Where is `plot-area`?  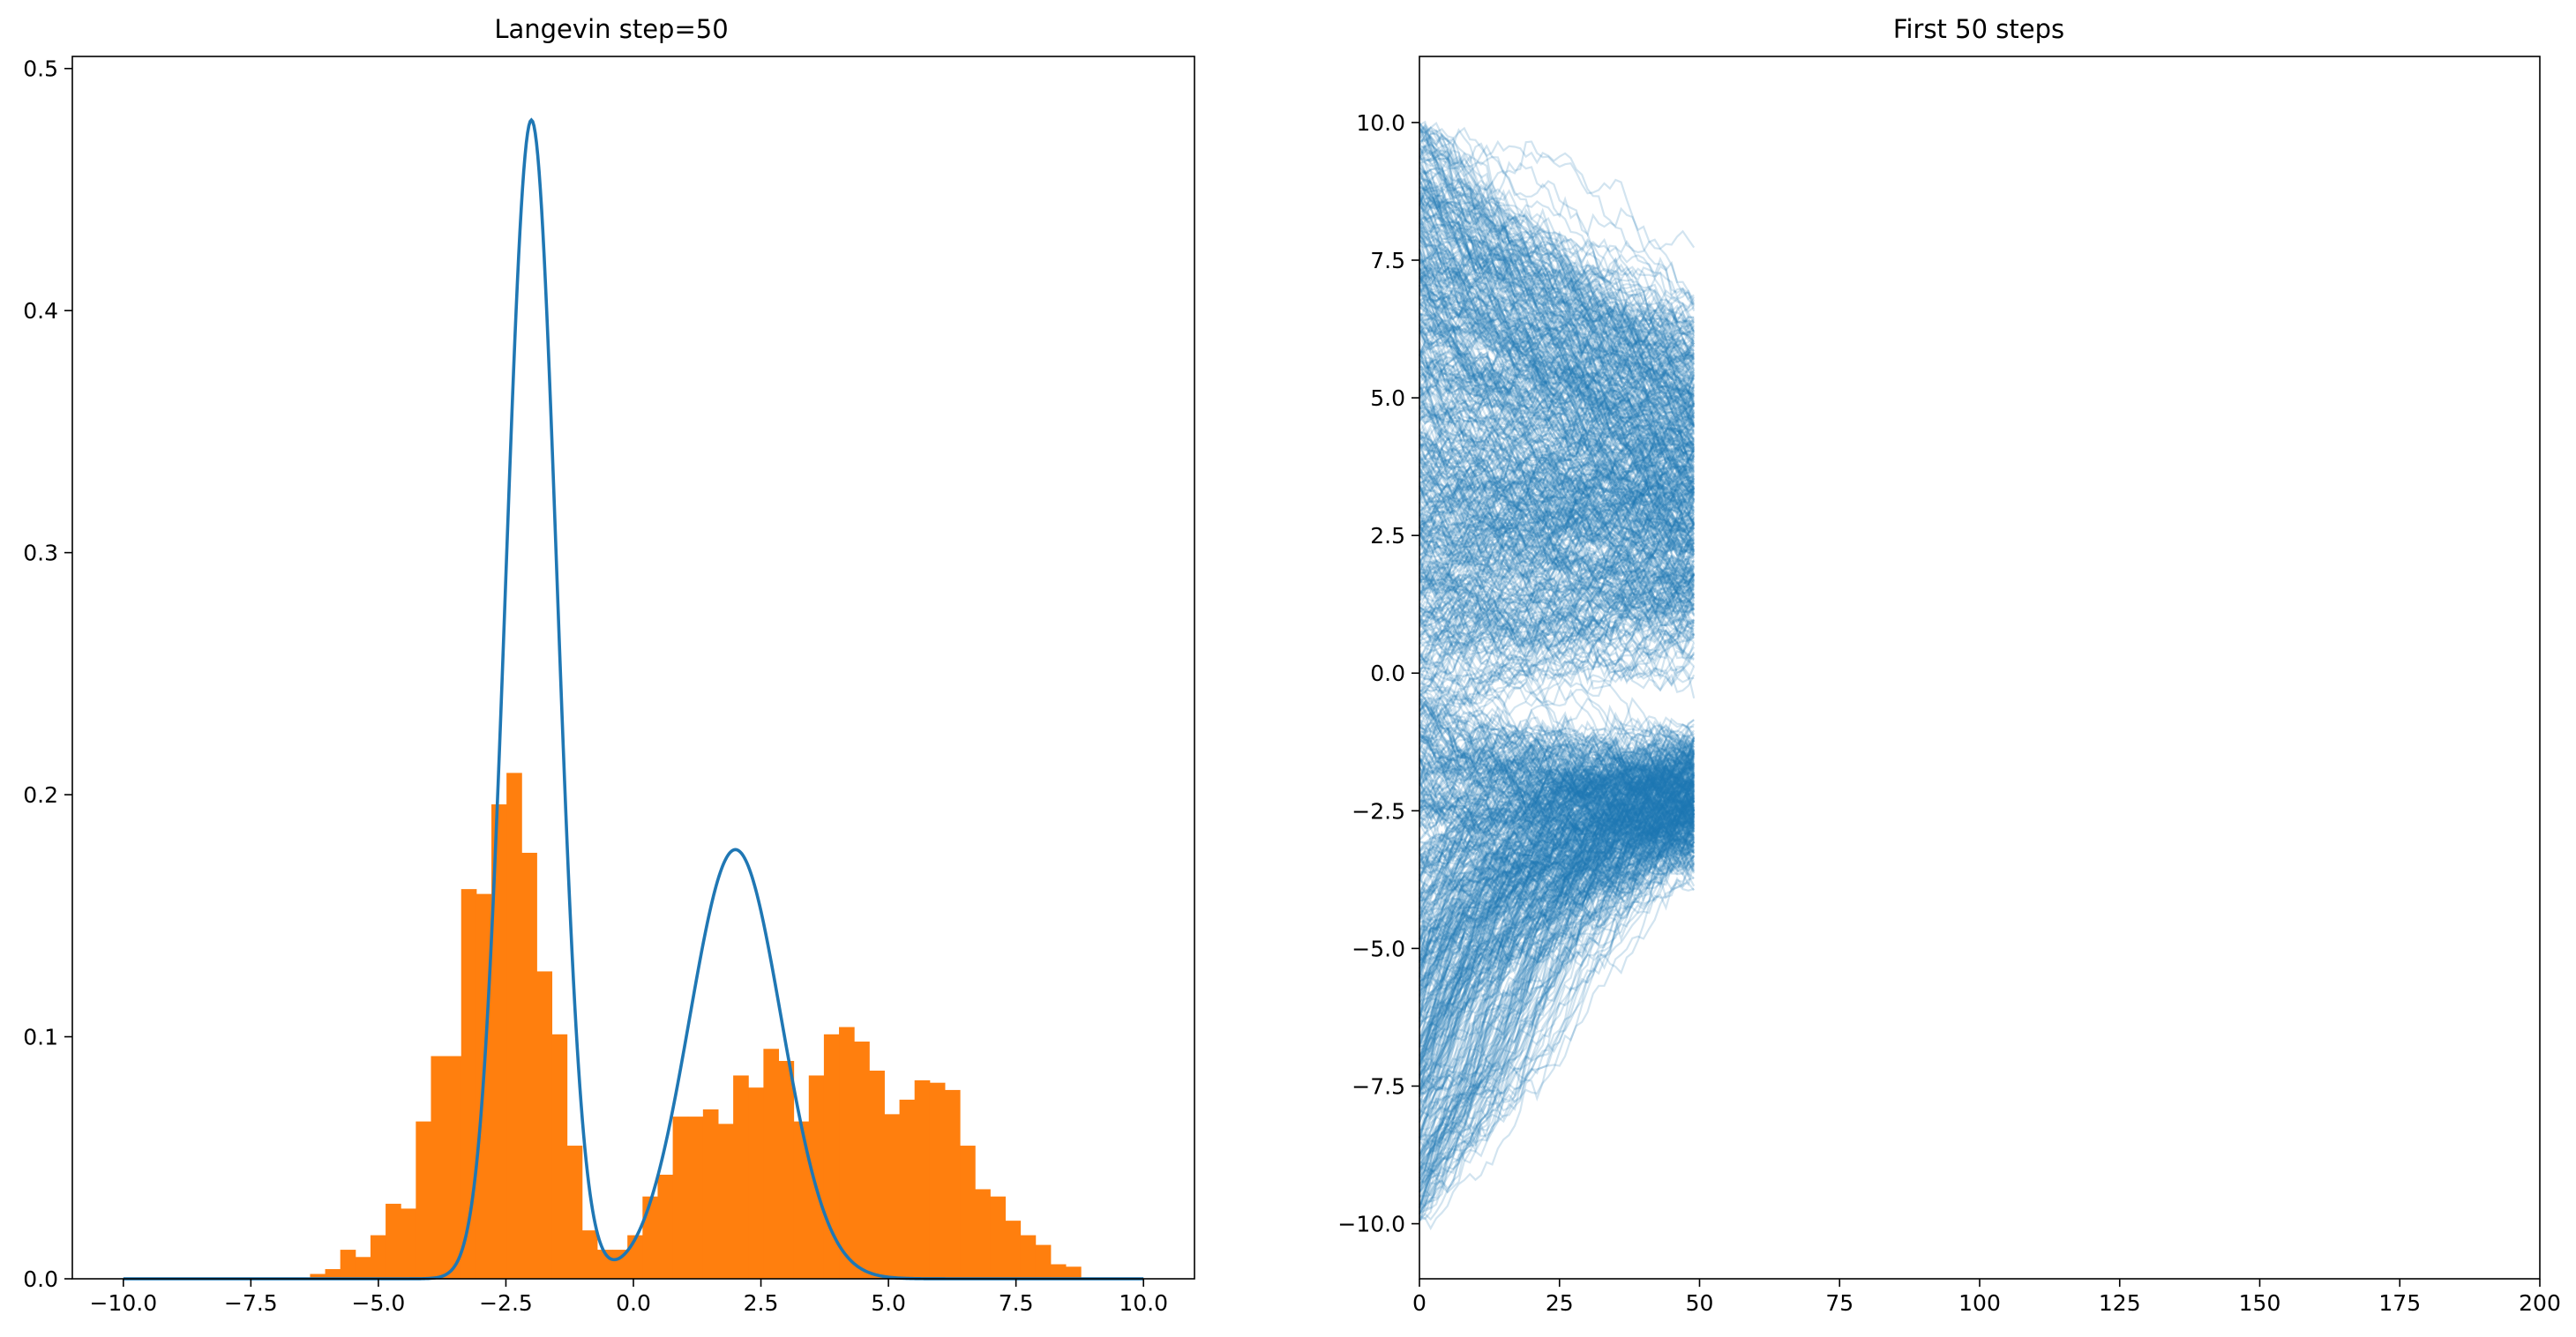 plot-area is located at coordinates (1557, 675).